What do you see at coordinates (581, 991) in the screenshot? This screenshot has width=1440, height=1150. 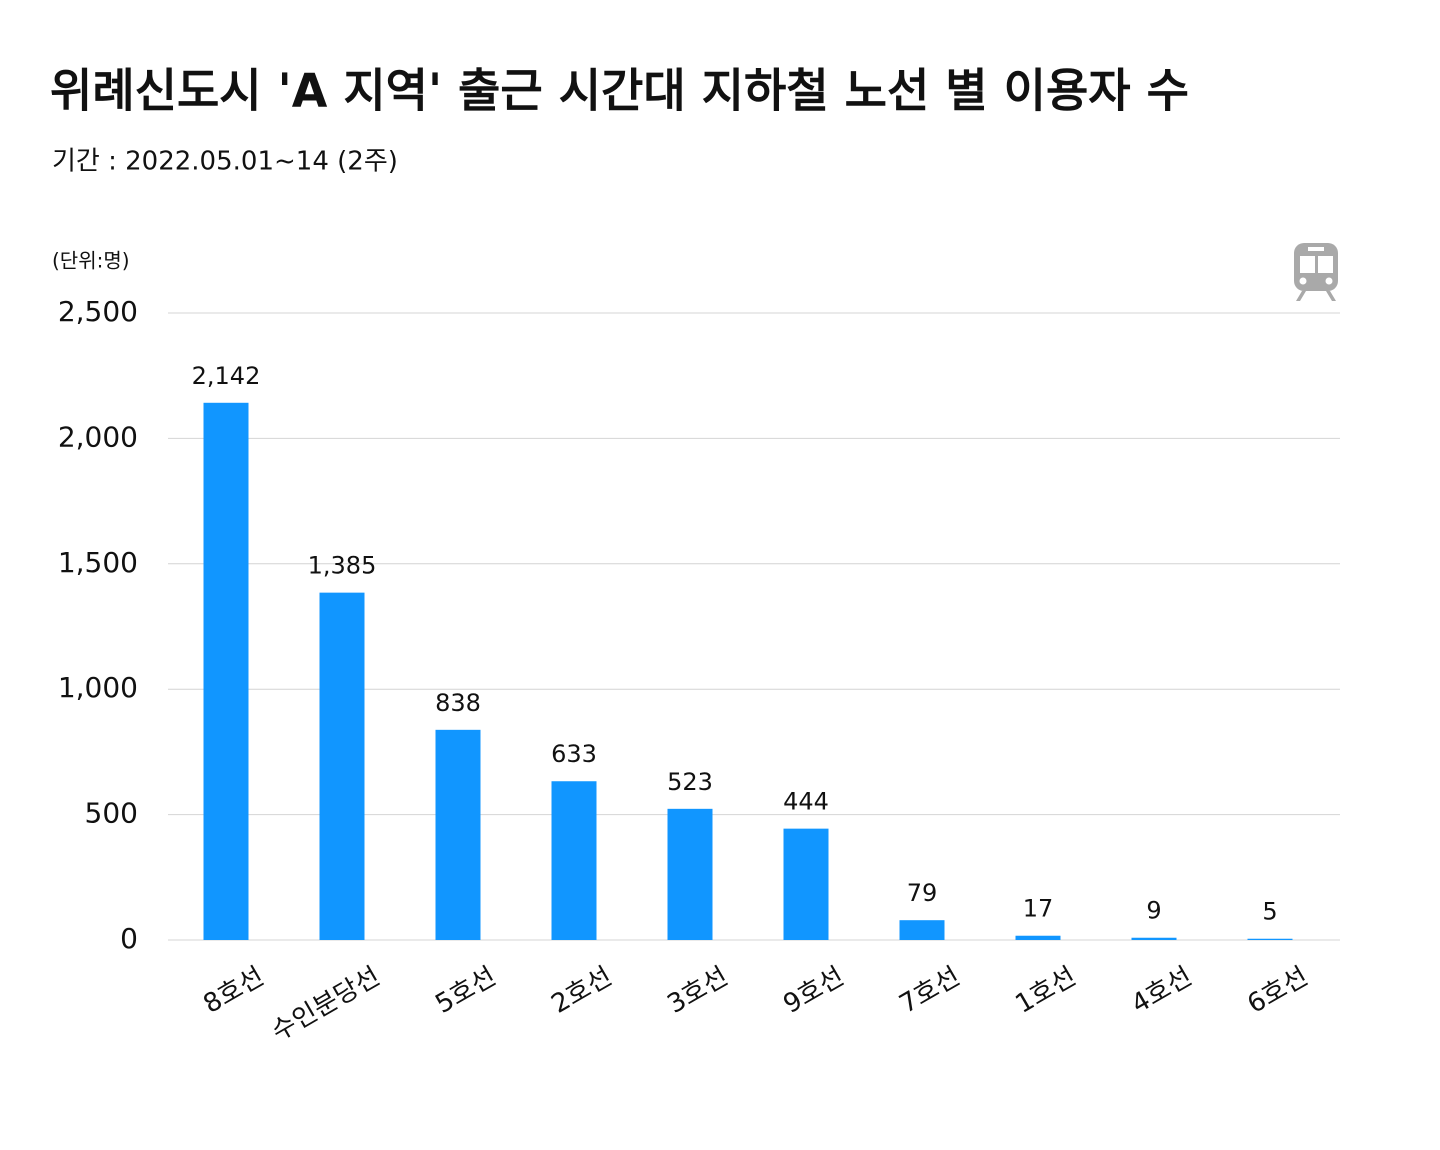 I see `x-tick-label: 2호선` at bounding box center [581, 991].